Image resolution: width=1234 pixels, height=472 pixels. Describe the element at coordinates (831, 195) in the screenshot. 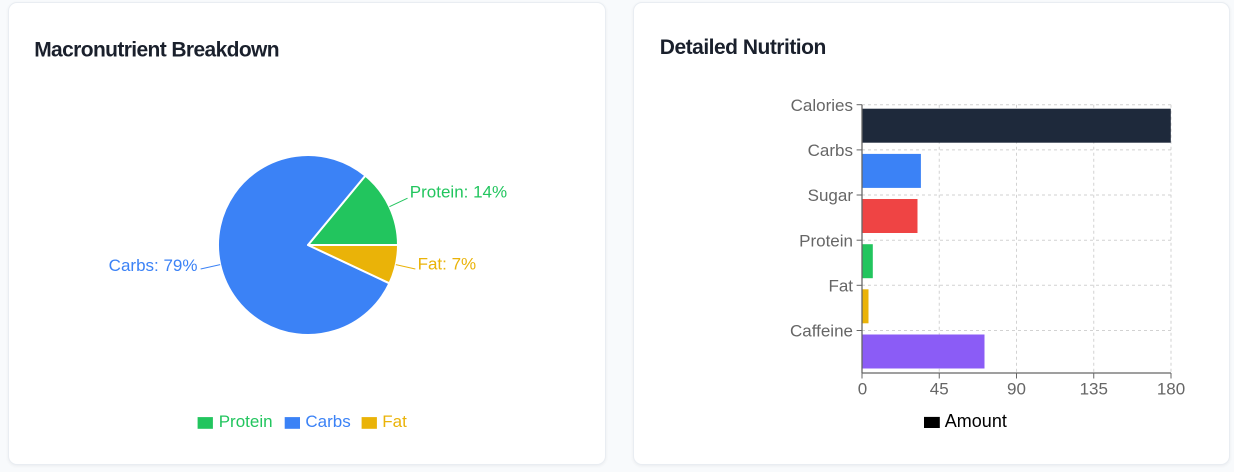

I see `svg-text: Sugar` at that location.